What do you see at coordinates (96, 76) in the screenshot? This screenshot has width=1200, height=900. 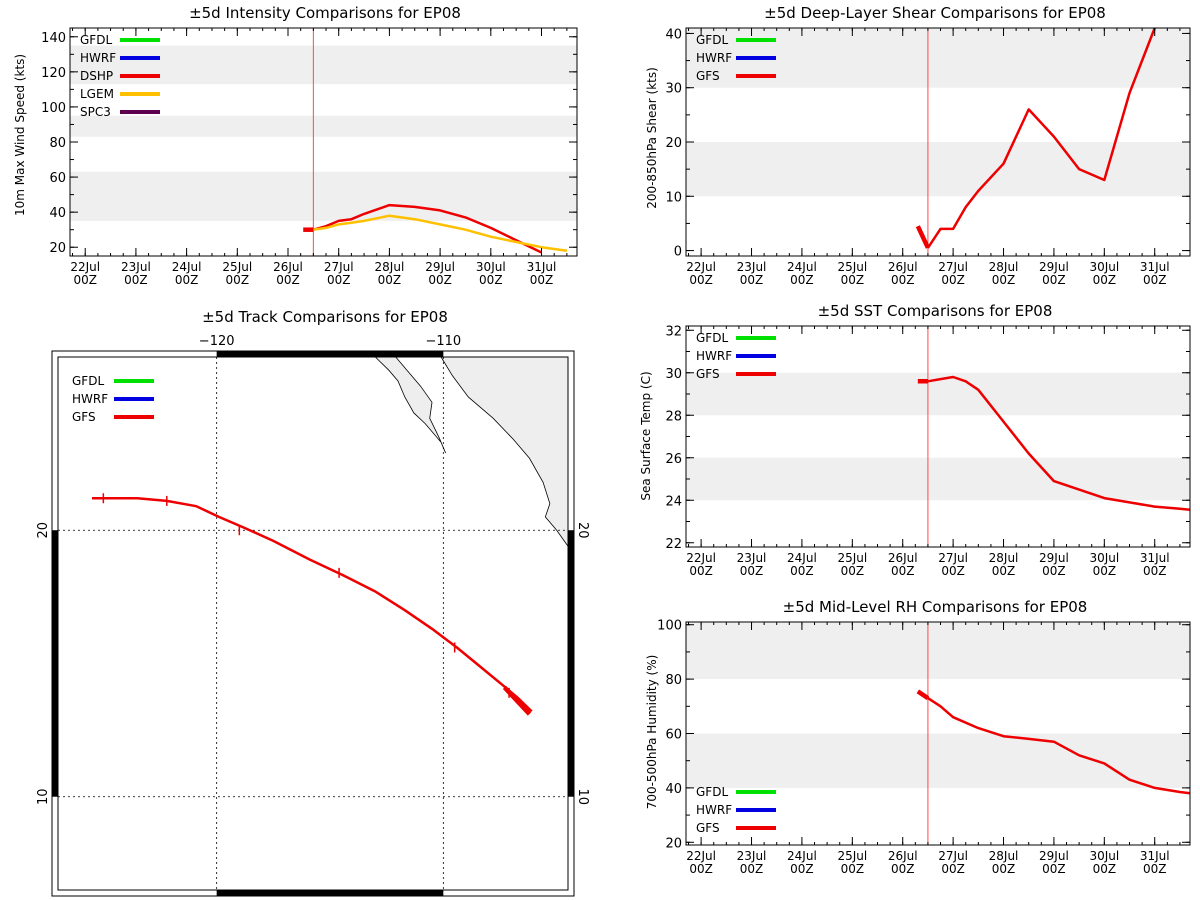 I see `legend-label-dshp: DSHP` at bounding box center [96, 76].